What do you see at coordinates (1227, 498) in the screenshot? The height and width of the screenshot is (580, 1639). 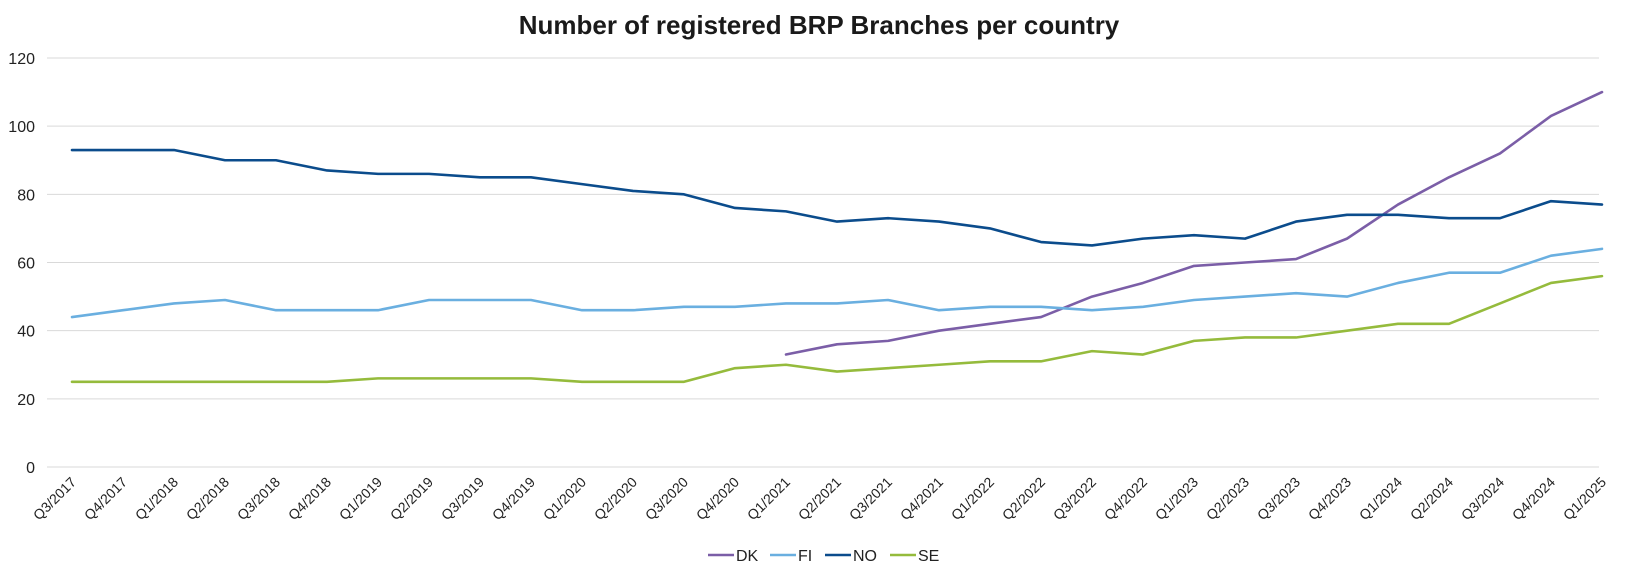 I see `x-tick-label: Q2/2023` at bounding box center [1227, 498].